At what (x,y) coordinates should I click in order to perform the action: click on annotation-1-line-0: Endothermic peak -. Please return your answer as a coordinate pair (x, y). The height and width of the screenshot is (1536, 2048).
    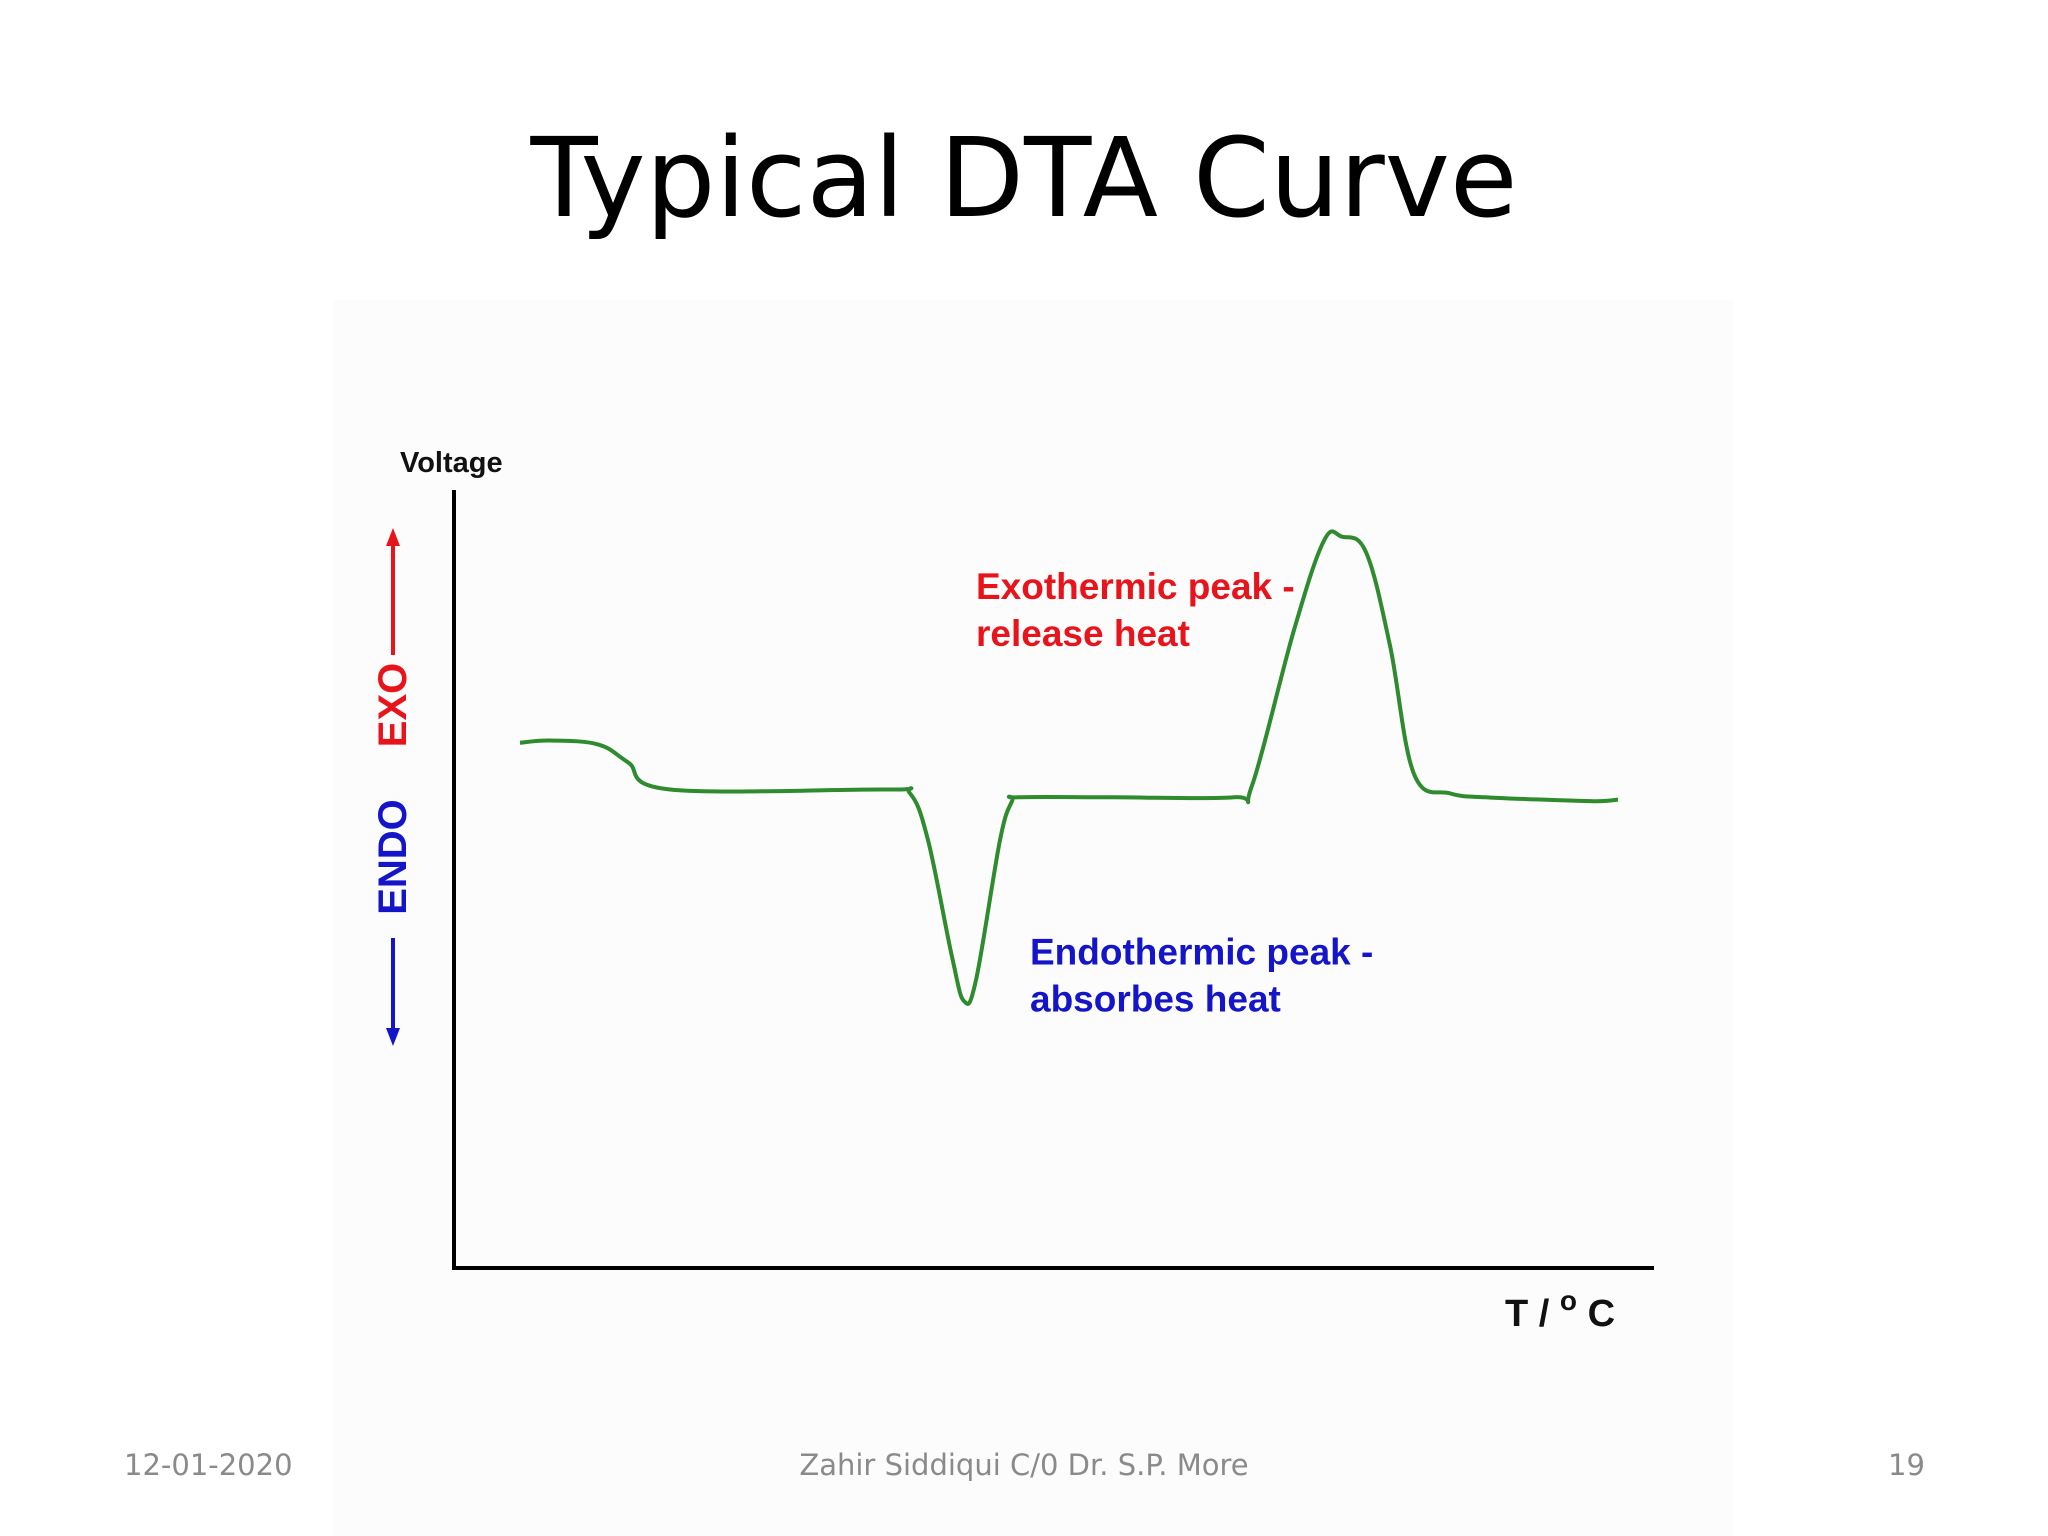
    Looking at the image, I should click on (1201, 952).